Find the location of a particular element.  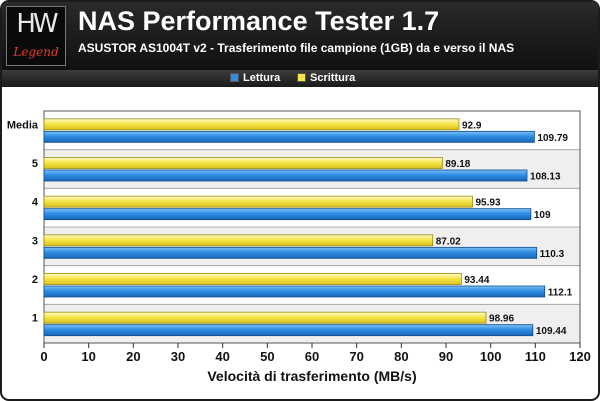

bar-scrittura-Media is located at coordinates (251, 124).